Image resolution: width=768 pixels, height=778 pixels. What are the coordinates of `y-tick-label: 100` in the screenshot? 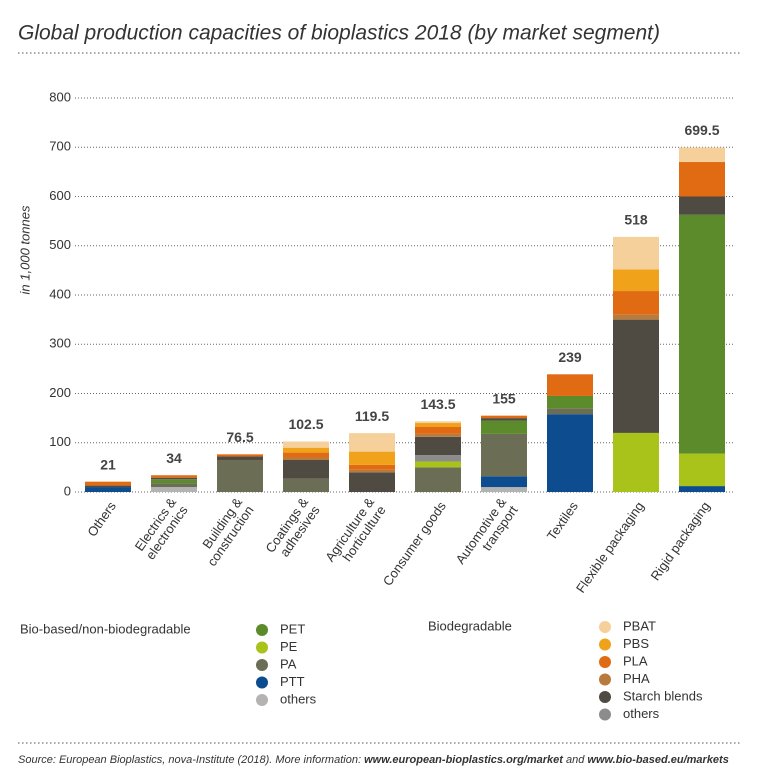 It's located at (60, 441).